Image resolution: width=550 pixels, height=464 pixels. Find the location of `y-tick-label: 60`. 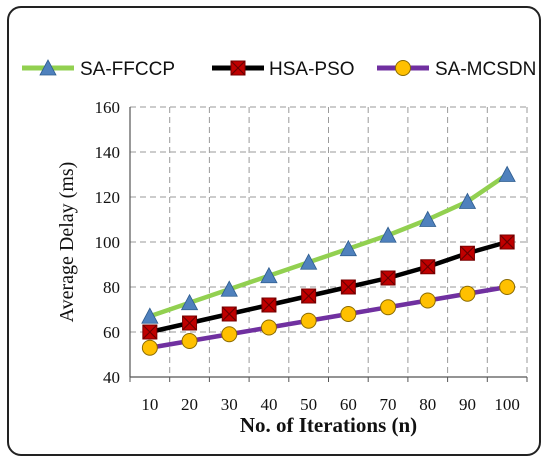

y-tick-label: 60 is located at coordinates (111, 332).